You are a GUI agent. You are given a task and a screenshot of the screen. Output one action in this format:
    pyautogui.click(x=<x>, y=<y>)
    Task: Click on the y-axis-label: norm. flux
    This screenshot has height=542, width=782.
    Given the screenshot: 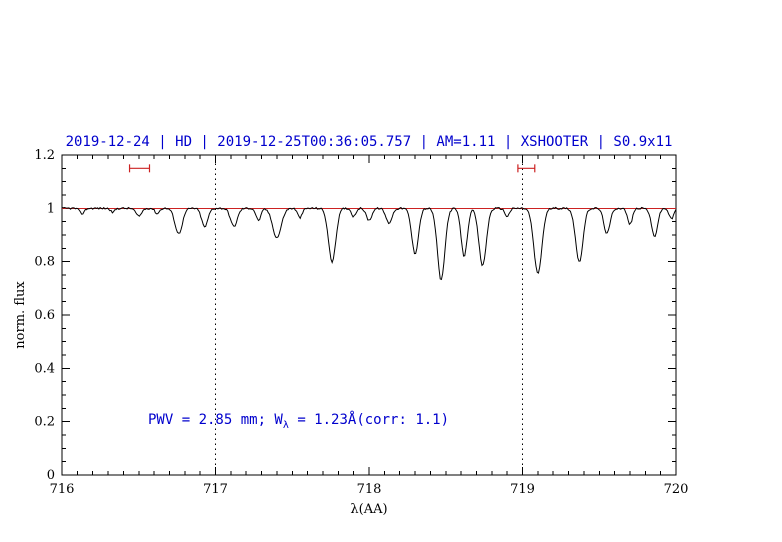 What is the action you would take?
    pyautogui.click(x=20, y=315)
    